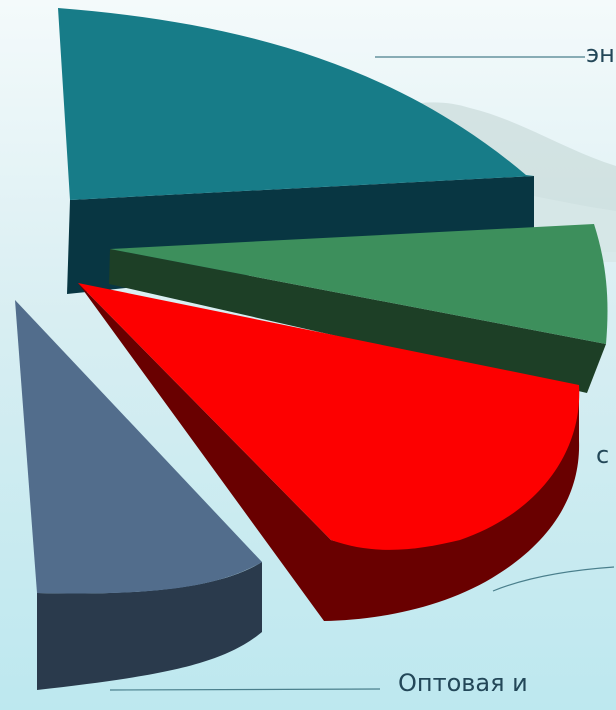 Image resolution: width=616 pixels, height=710 pixels. I want to click on leader-line-bottom, so click(245, 689).